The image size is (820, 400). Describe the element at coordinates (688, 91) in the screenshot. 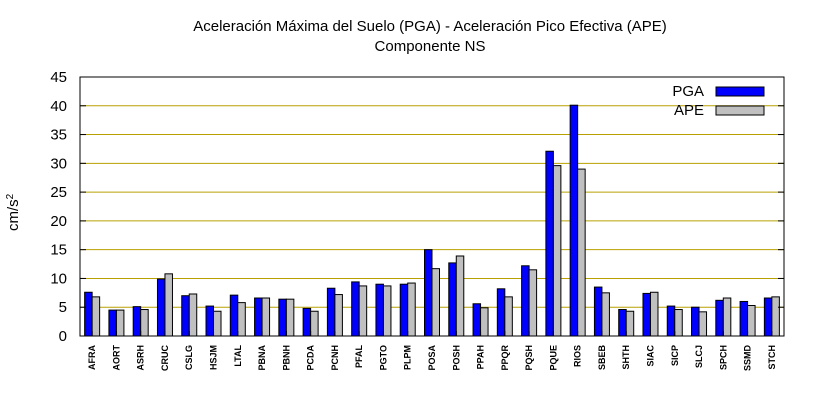

I see `legend-label-pga: PGA` at that location.